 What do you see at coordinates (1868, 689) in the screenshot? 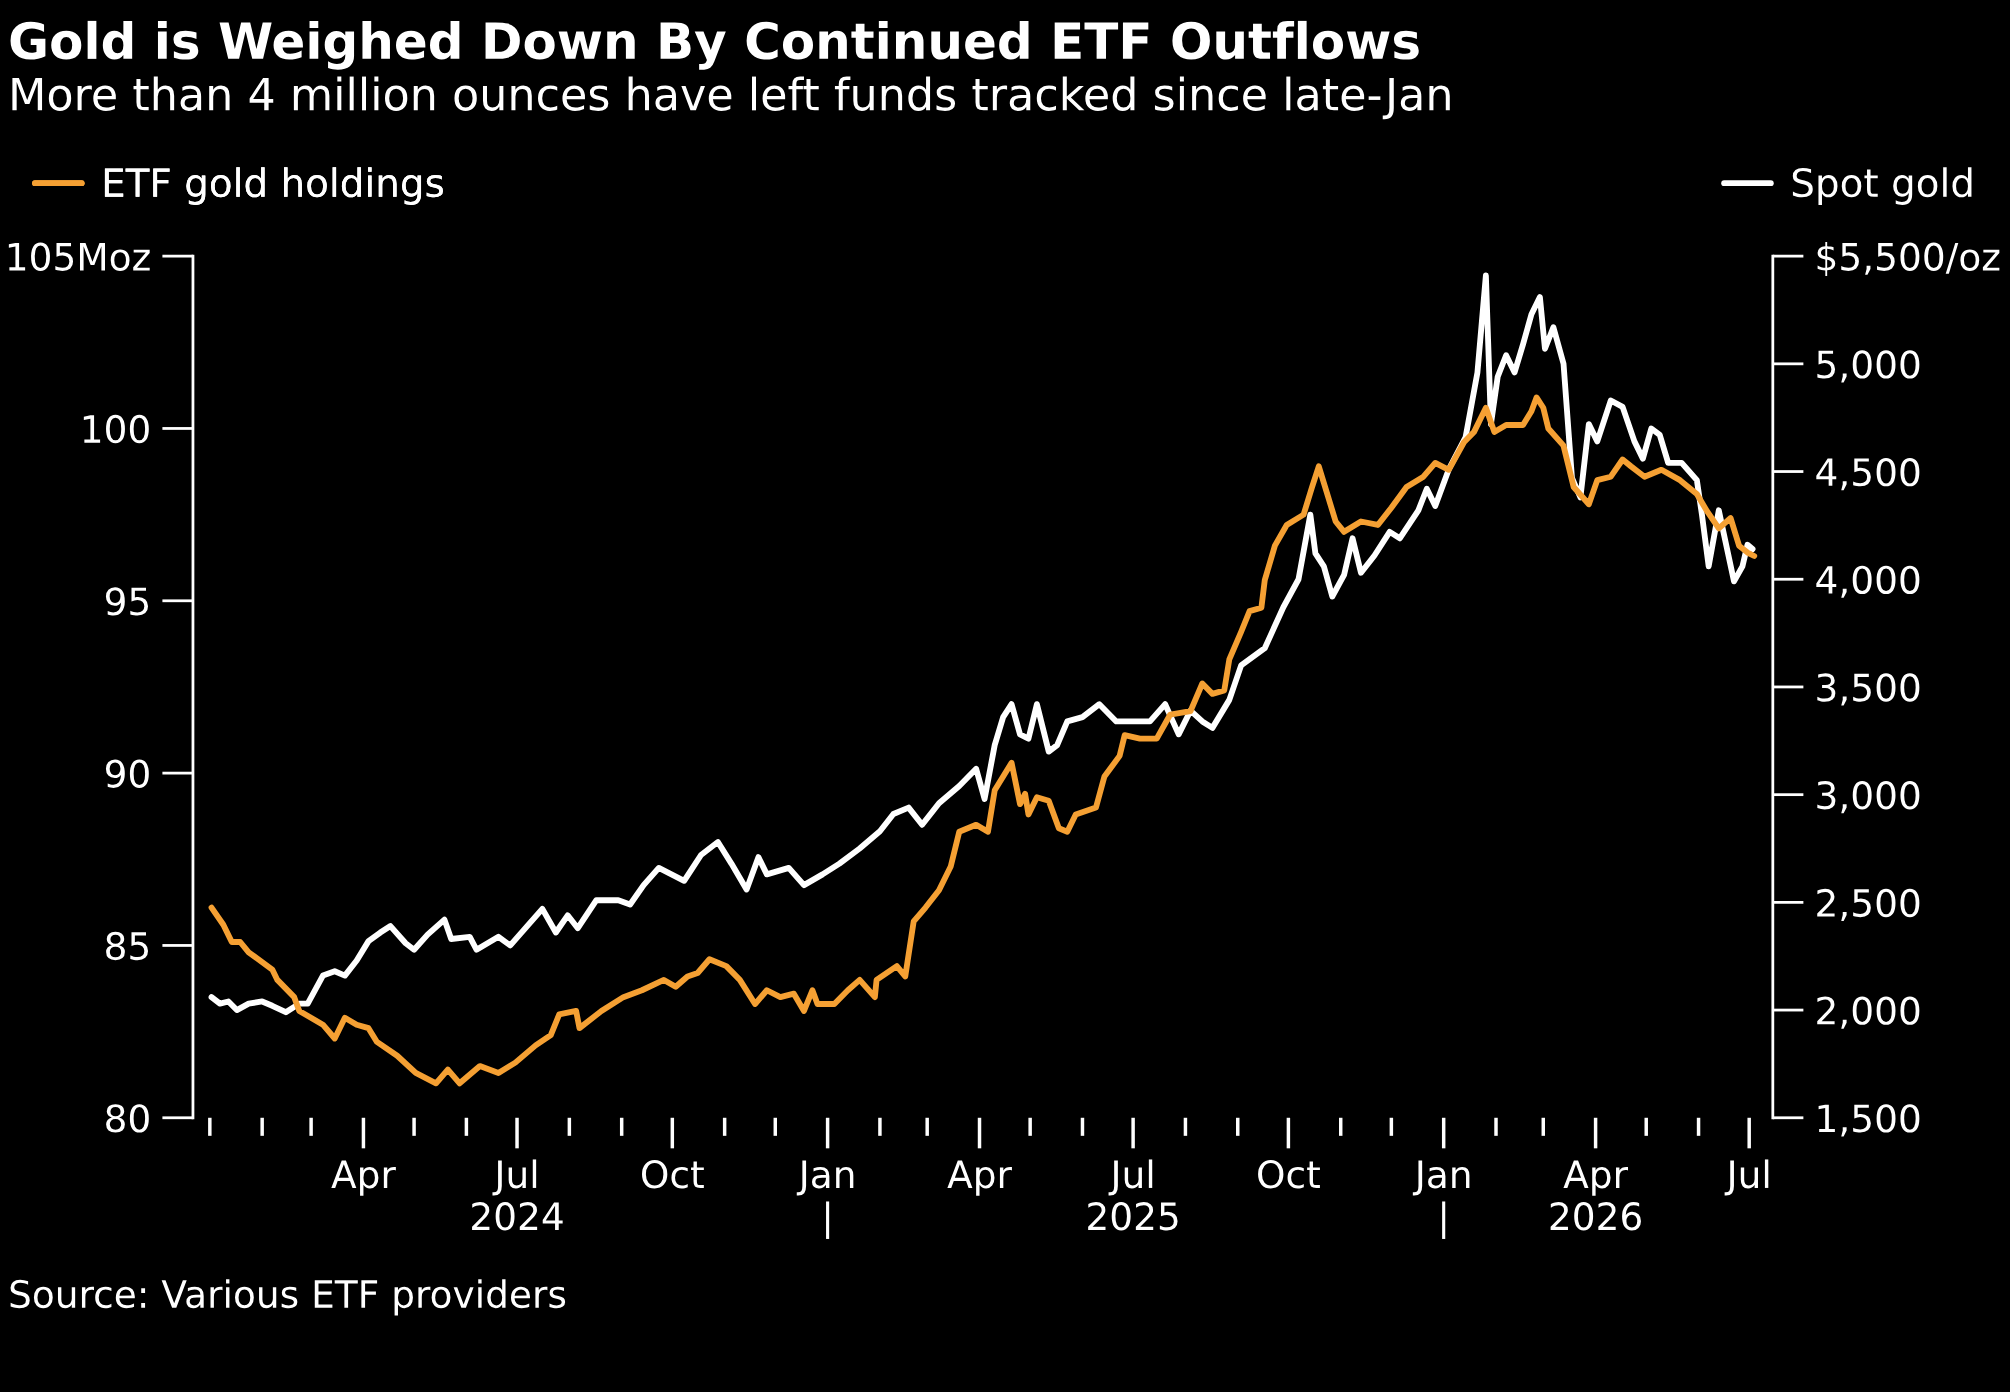
I see `y2-tick-label: 3,500` at bounding box center [1868, 689].